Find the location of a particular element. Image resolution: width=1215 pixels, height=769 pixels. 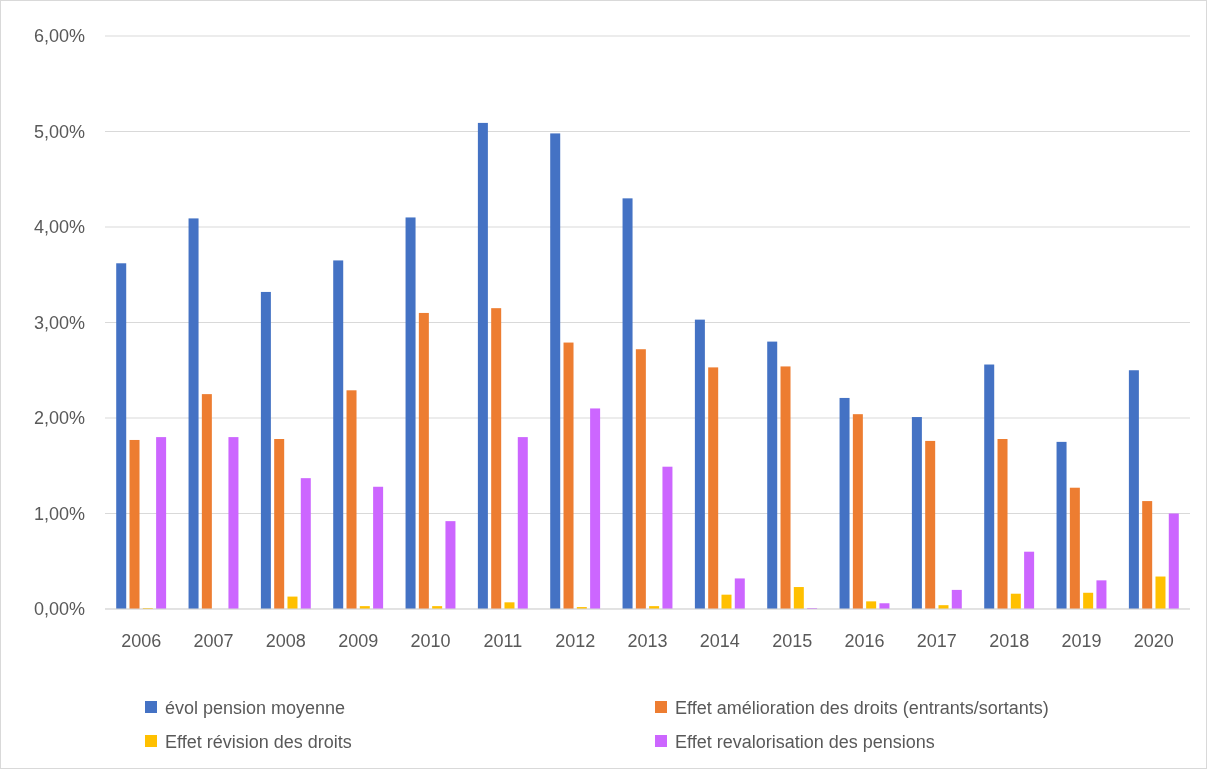

x-tick-label: 2010 is located at coordinates (430, 641).